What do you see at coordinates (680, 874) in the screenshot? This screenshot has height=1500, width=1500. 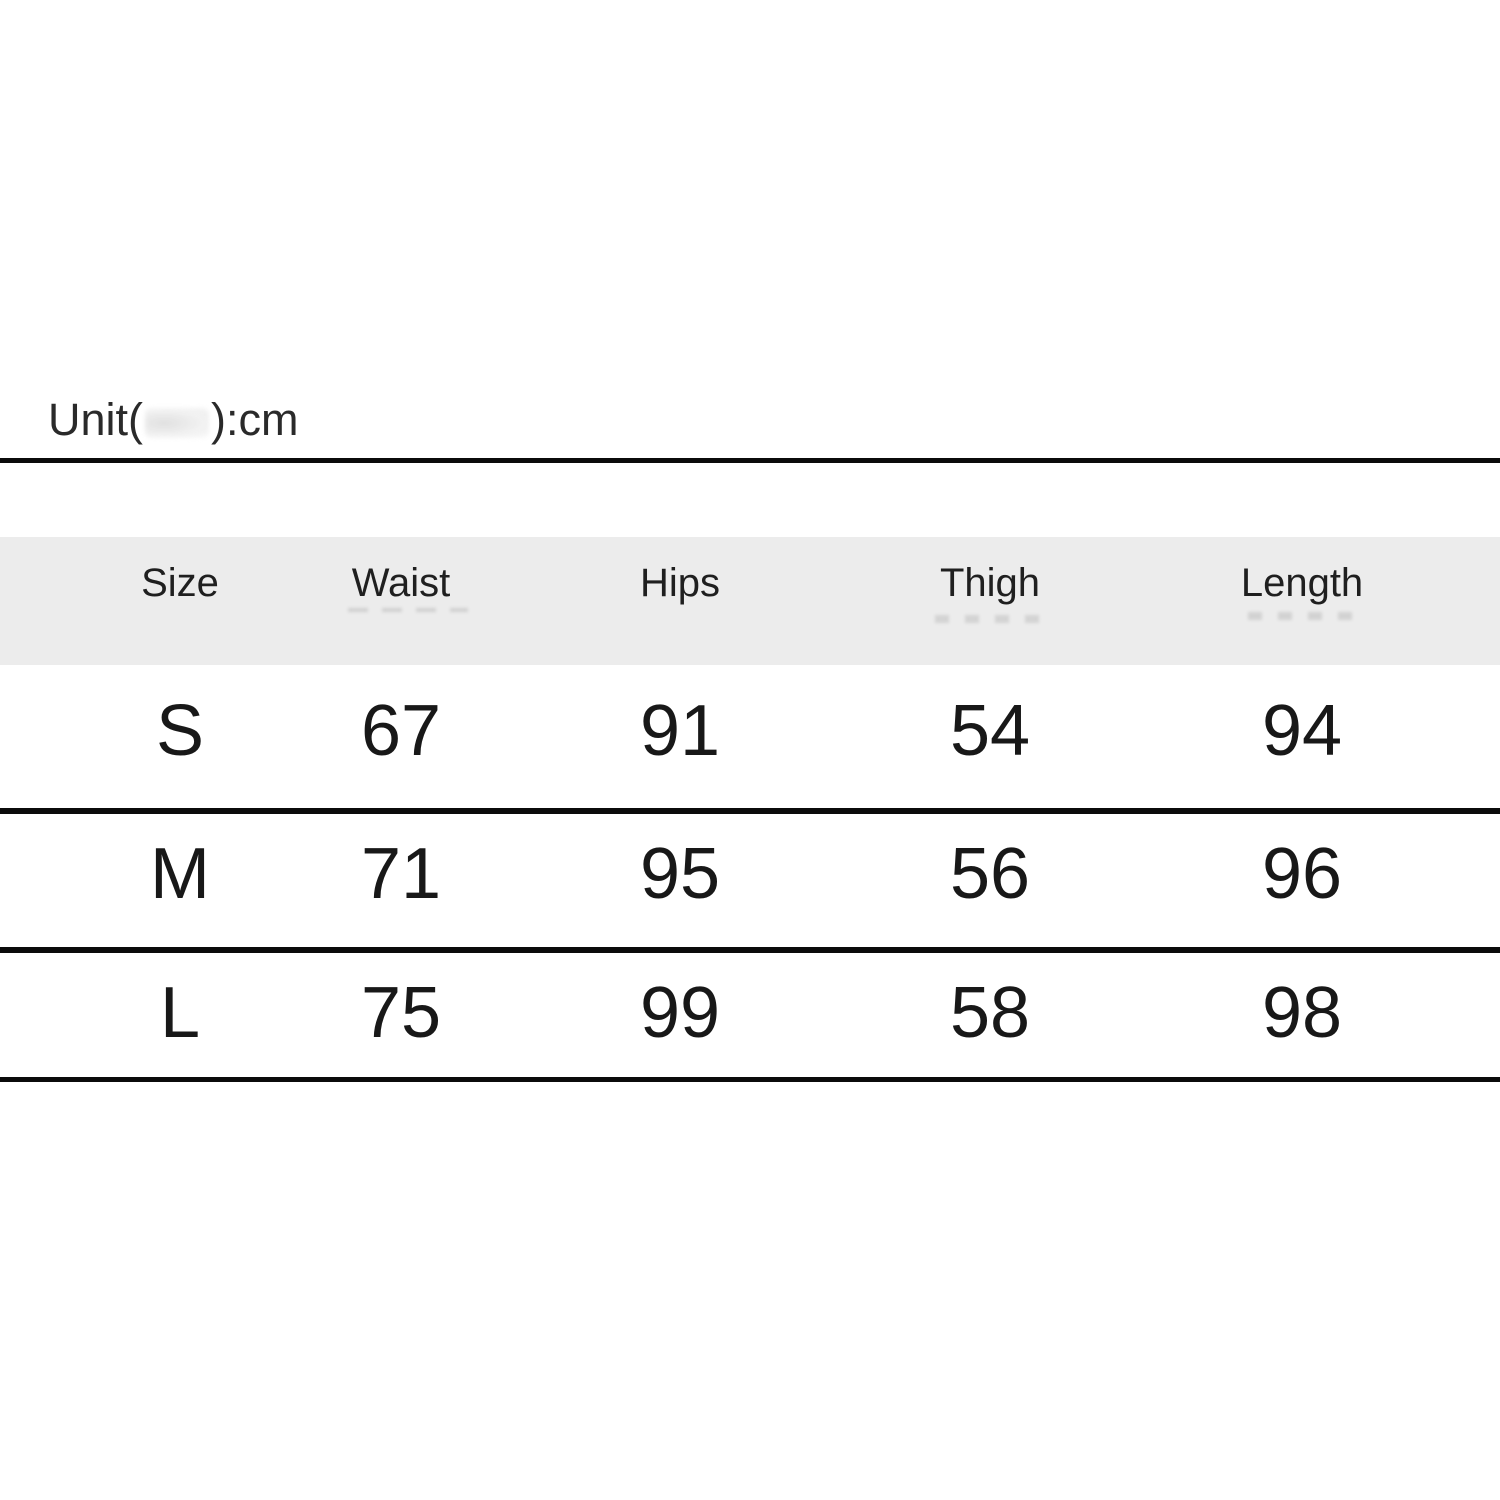 I see `cell-hips: 95` at bounding box center [680, 874].